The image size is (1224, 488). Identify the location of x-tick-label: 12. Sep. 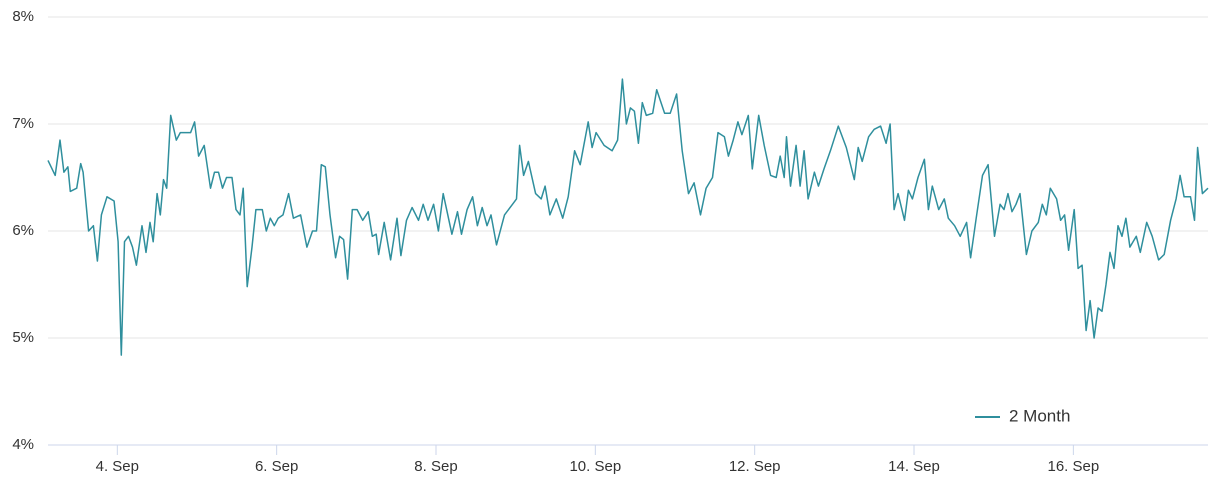
(755, 466).